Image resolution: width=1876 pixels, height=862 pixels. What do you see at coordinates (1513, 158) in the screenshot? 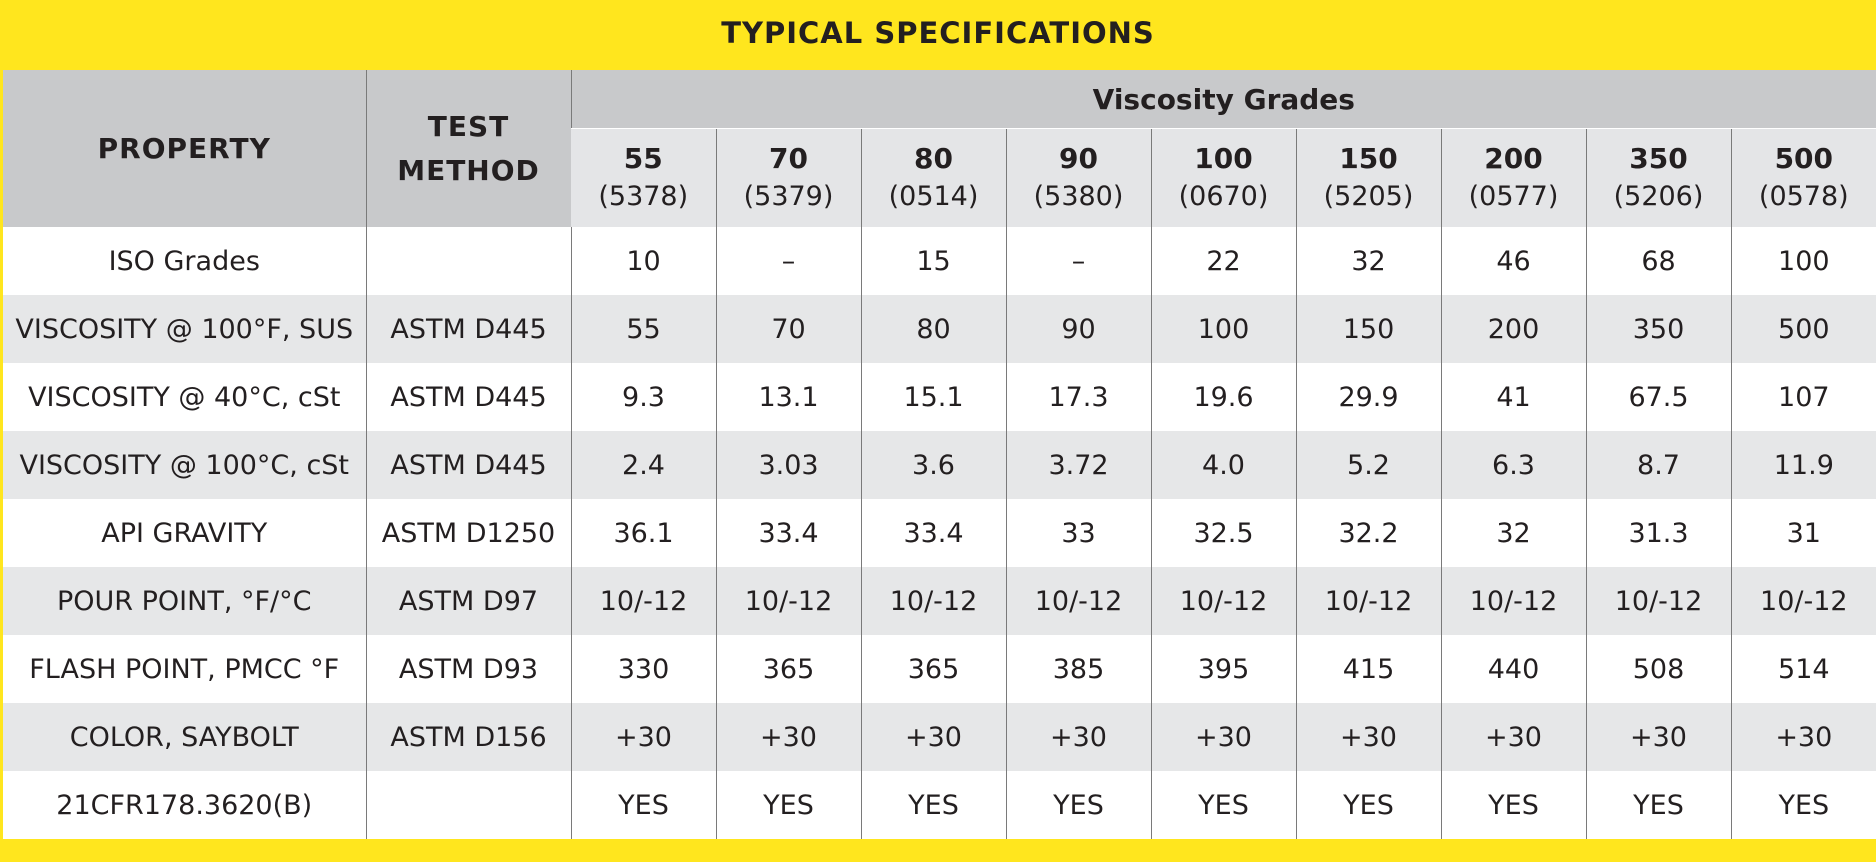
I see `grade-number: 200` at bounding box center [1513, 158].